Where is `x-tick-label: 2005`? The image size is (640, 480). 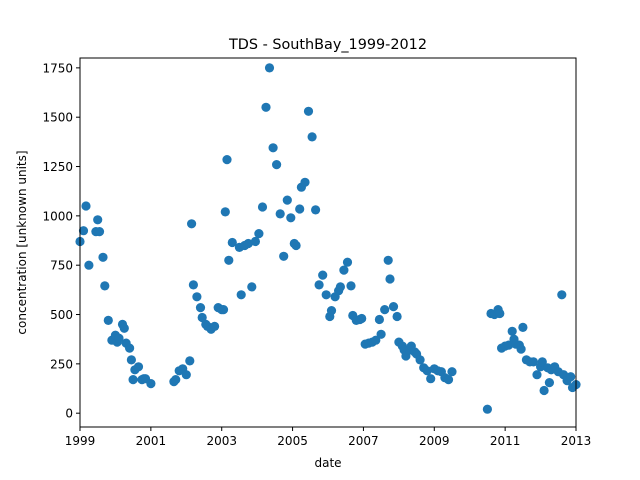
x-tick-label: 2005 is located at coordinates (292, 441).